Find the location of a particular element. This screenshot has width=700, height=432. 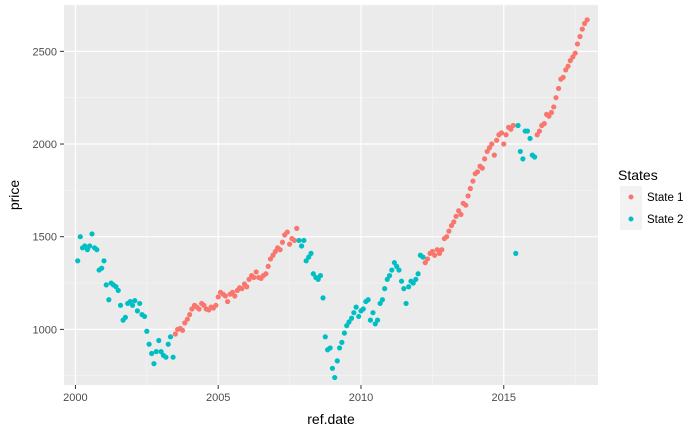

x-tick-label: 2015 is located at coordinates (504, 398).